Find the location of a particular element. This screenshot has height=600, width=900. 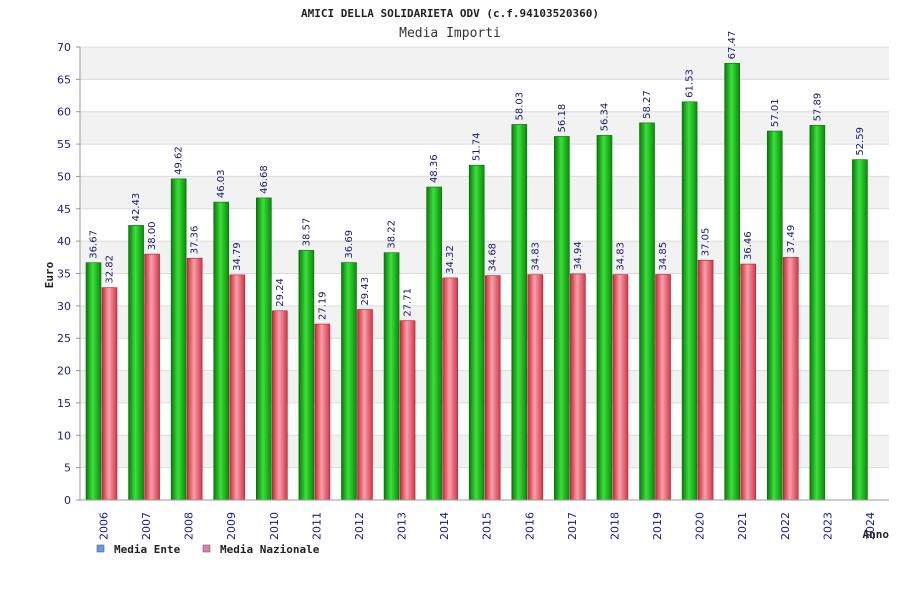

data-label: 34.68 is located at coordinates (493, 257).